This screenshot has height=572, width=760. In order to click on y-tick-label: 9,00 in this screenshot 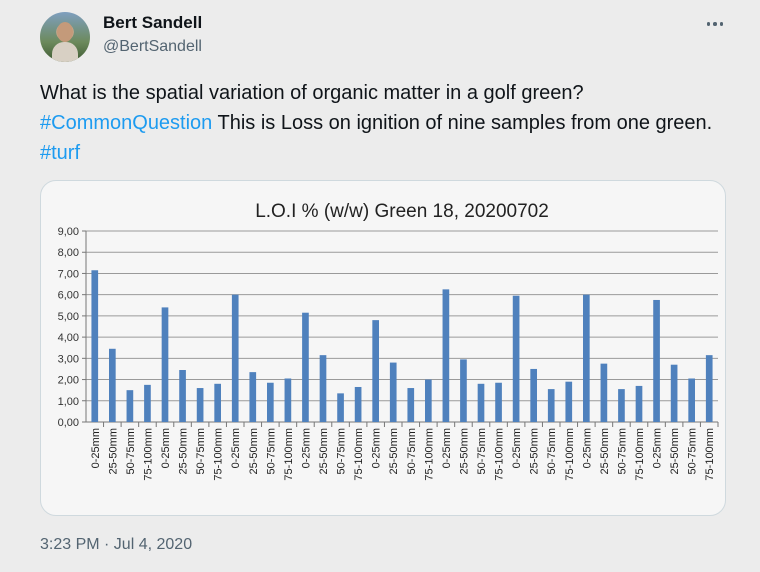, I will do `click(68, 232)`.